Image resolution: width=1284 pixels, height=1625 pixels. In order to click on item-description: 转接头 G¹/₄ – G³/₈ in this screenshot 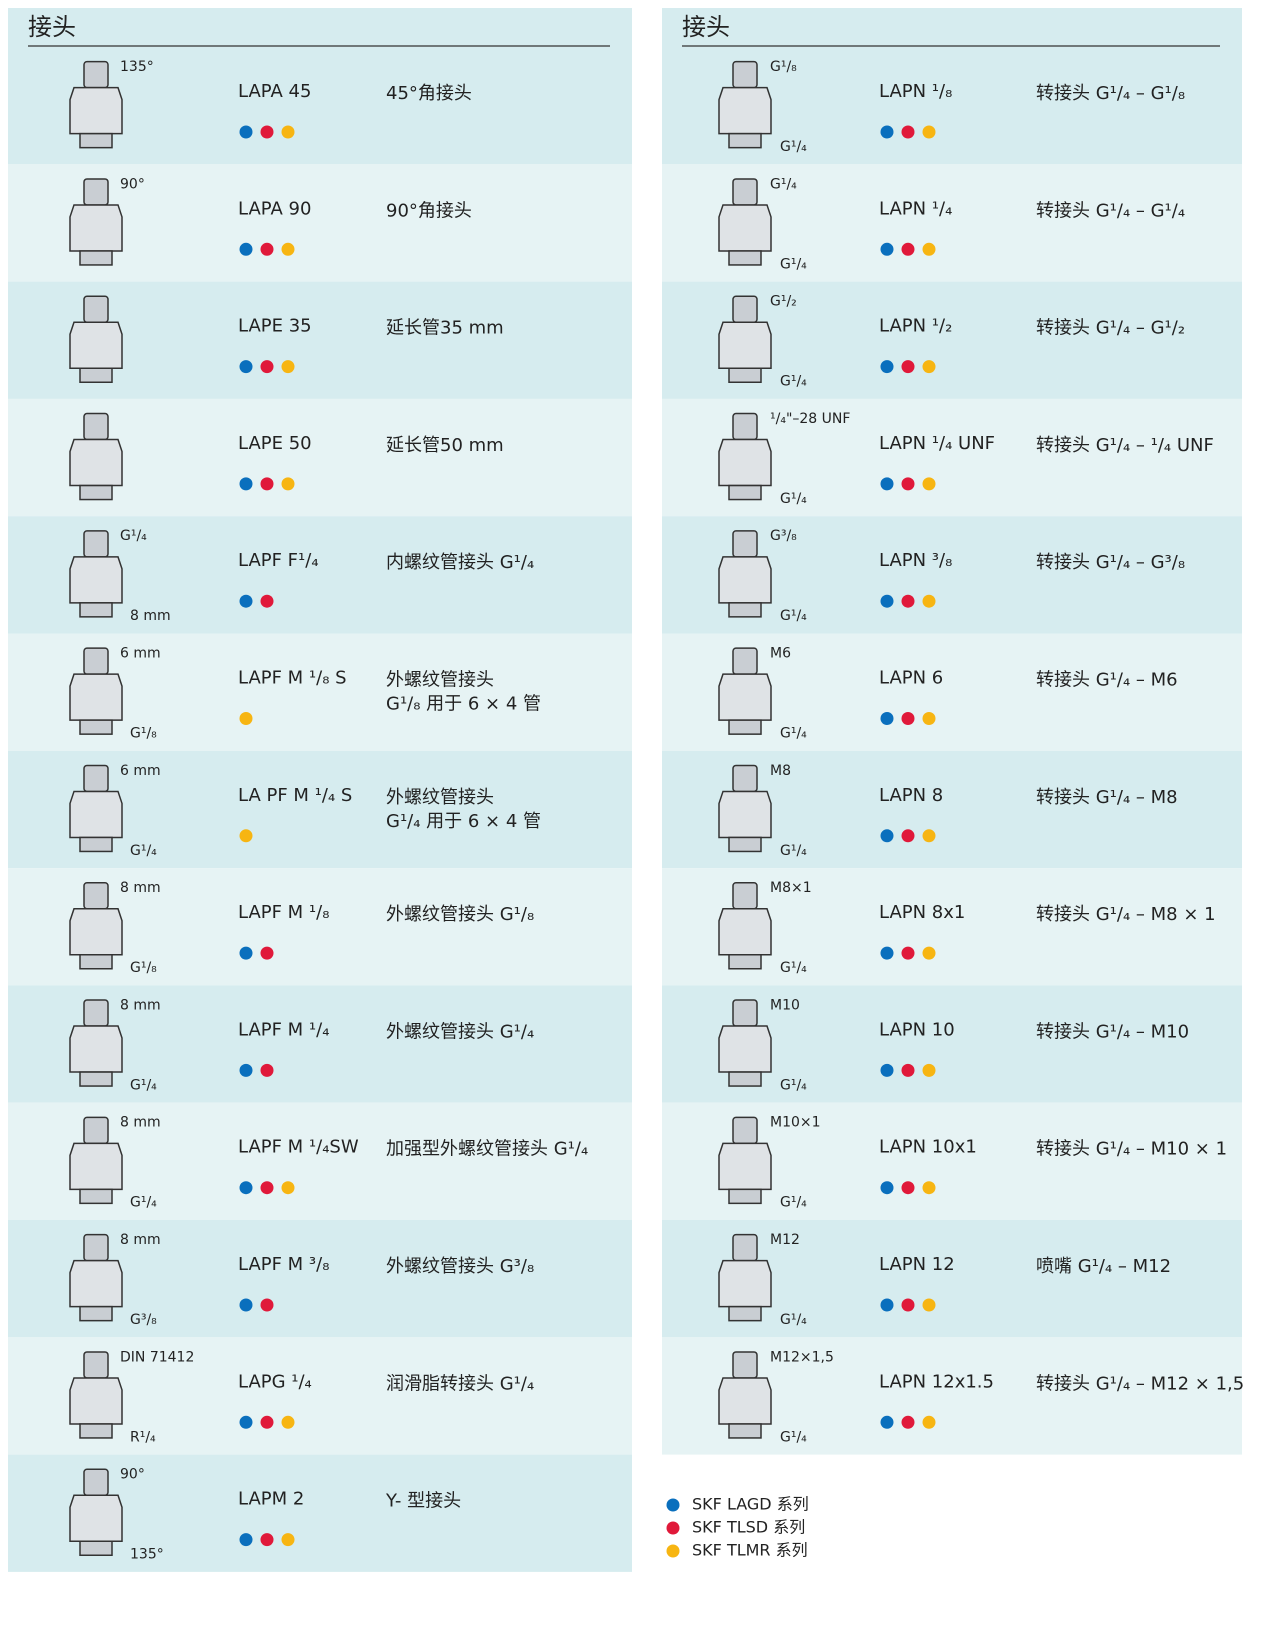, I will do `click(1110, 562)`.